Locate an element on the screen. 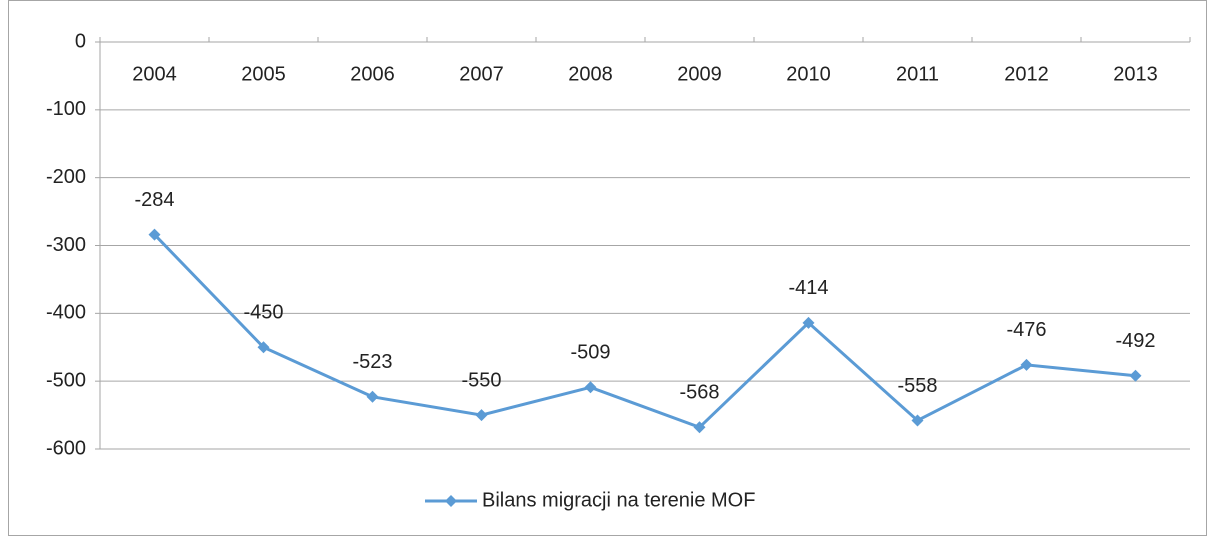  x-tick-label: 2009 is located at coordinates (699, 74).